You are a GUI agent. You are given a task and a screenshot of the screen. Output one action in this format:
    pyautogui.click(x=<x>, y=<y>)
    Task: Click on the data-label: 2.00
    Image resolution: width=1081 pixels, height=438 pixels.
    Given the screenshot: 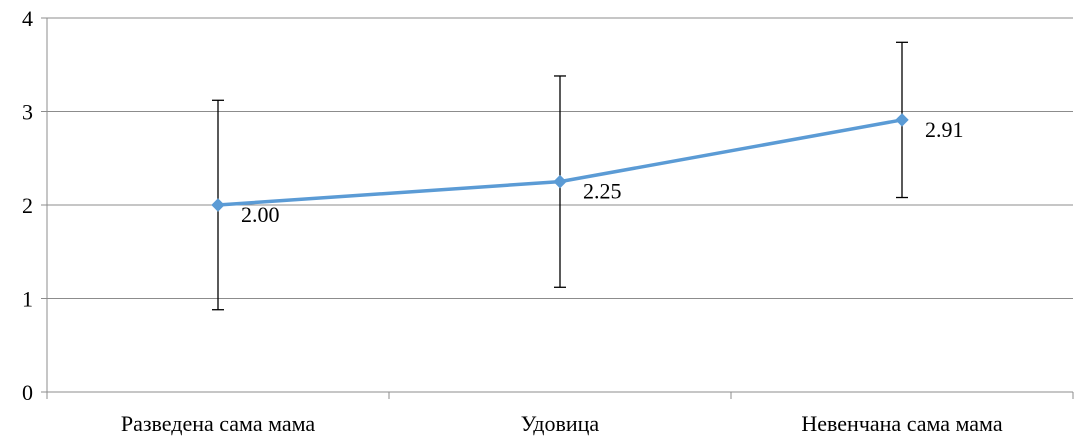 What is the action you would take?
    pyautogui.click(x=260, y=214)
    